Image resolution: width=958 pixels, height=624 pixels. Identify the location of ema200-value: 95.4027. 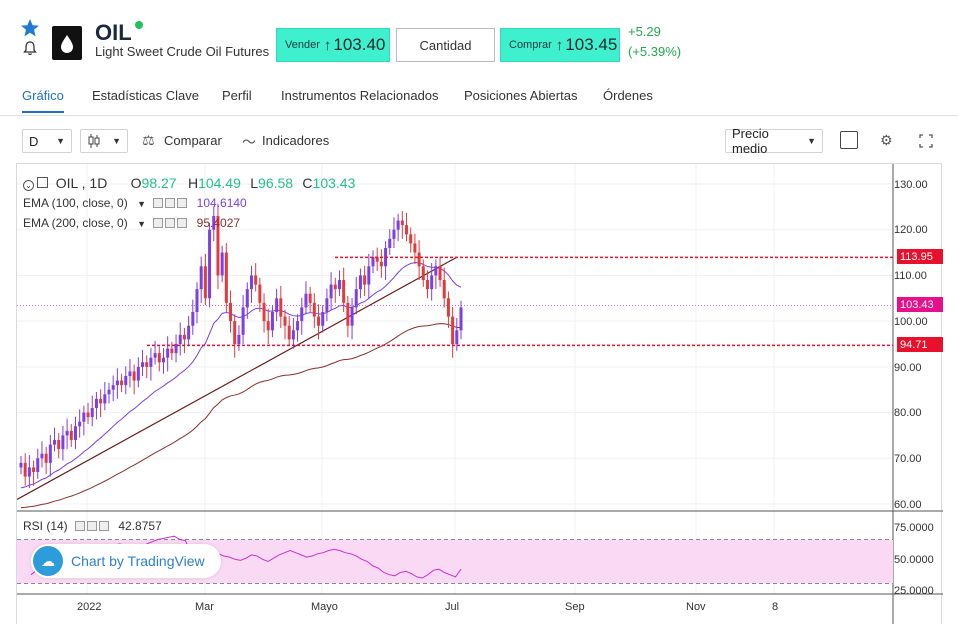
(218, 223).